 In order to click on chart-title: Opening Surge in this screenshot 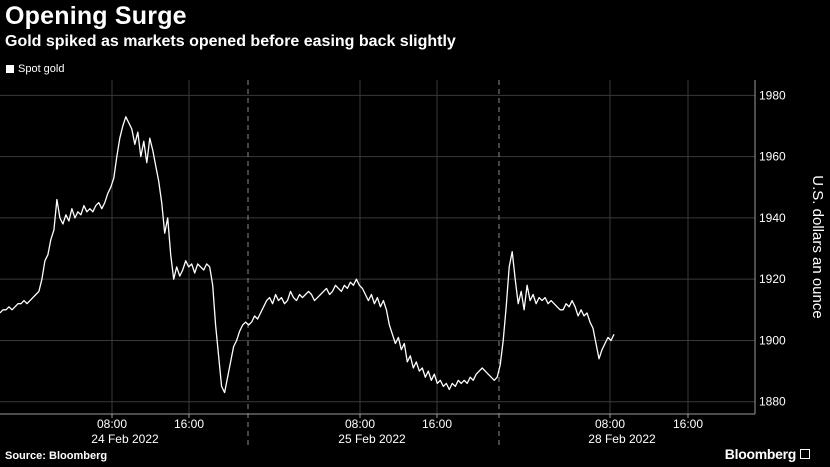, I will do `click(96, 16)`.